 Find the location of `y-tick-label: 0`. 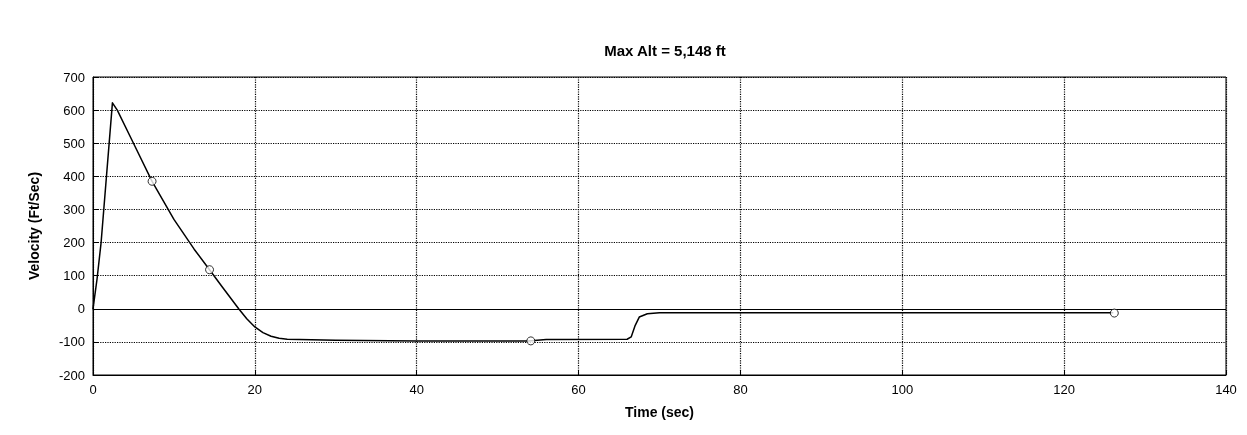

y-tick-label: 0 is located at coordinates (81, 309).